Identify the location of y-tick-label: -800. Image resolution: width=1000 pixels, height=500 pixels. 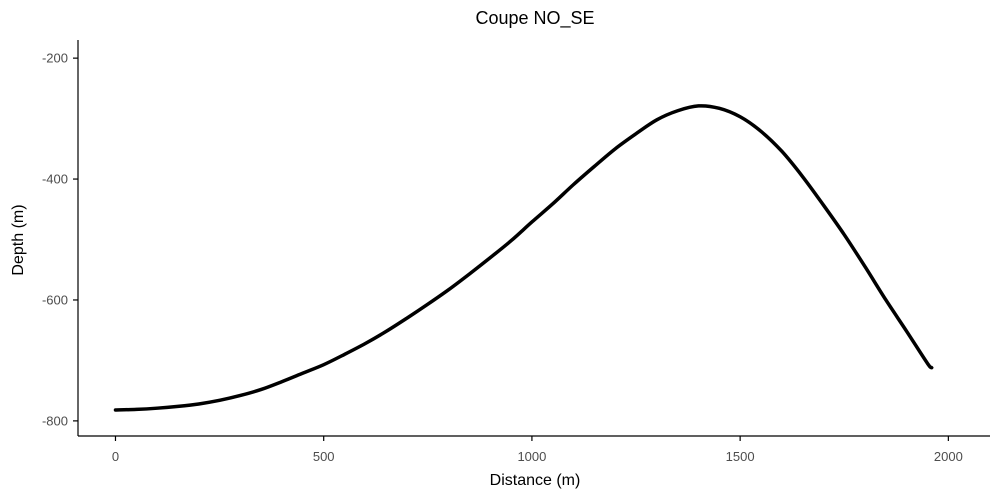
(55, 420).